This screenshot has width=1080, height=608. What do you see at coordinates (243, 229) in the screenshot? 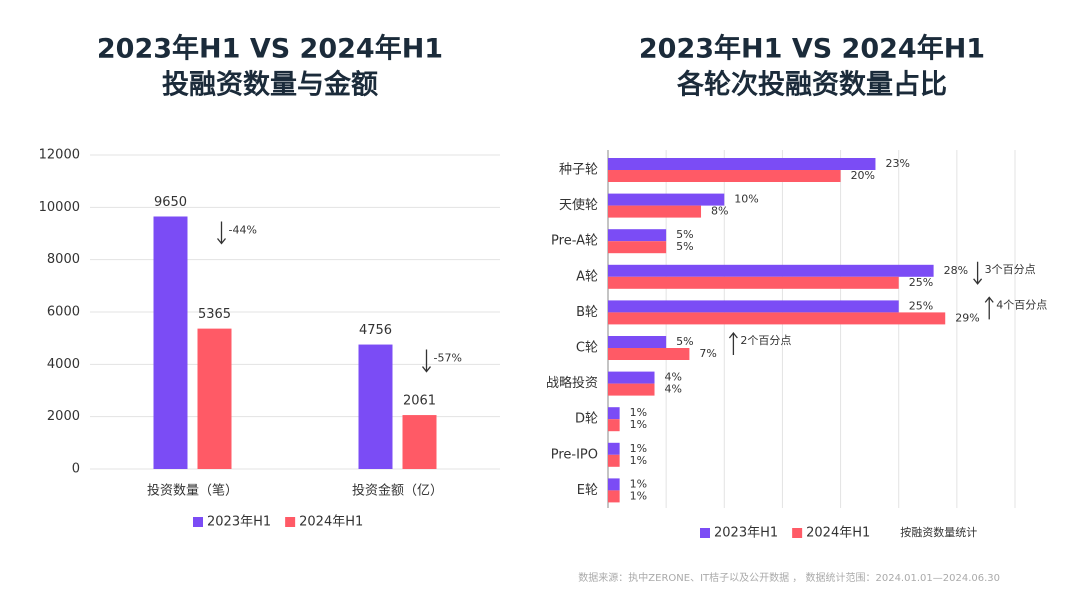
I see `change-label: -44%` at bounding box center [243, 229].